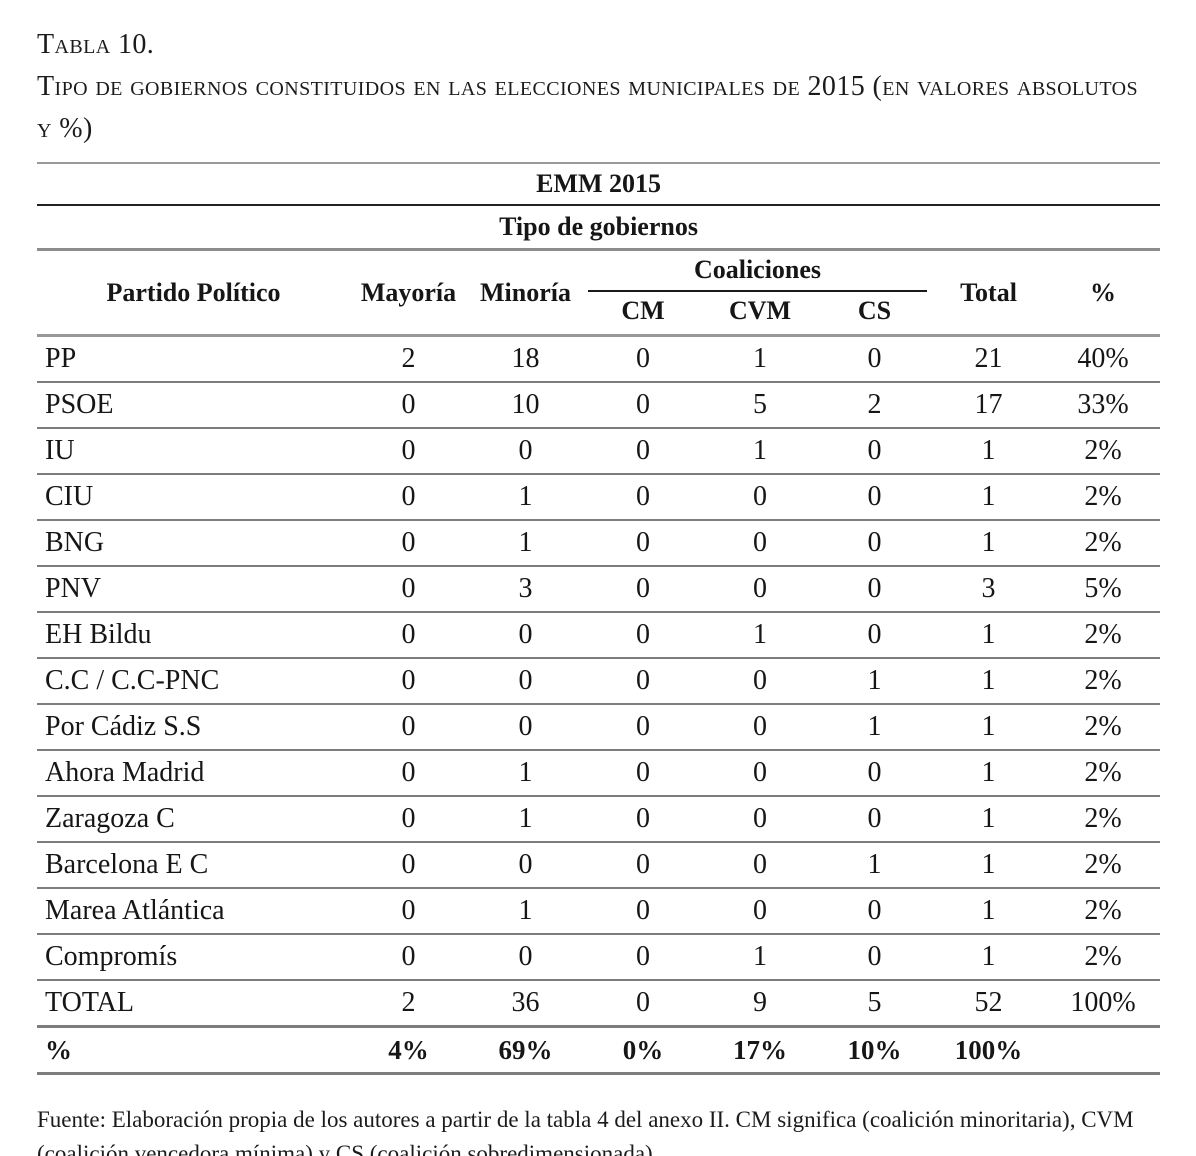 Image resolution: width=1196 pixels, height=1156 pixels. I want to click on table-row-marea: Marea Atlántica 0 1 0 0 0 1 2%, so click(599, 910).